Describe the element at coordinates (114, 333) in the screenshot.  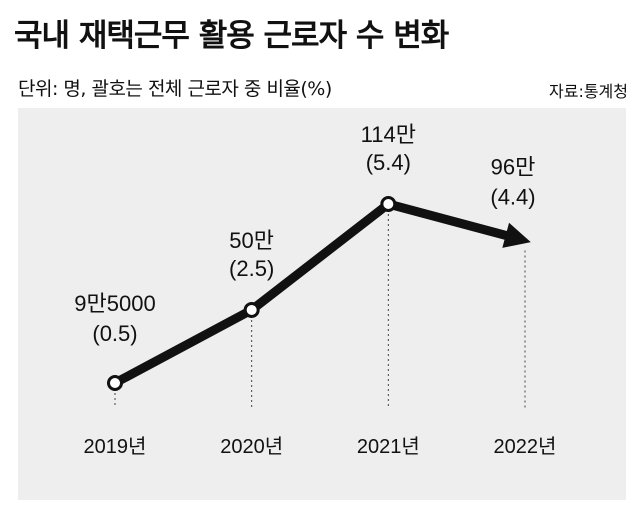
I see `ratio-label: (0.5)` at that location.